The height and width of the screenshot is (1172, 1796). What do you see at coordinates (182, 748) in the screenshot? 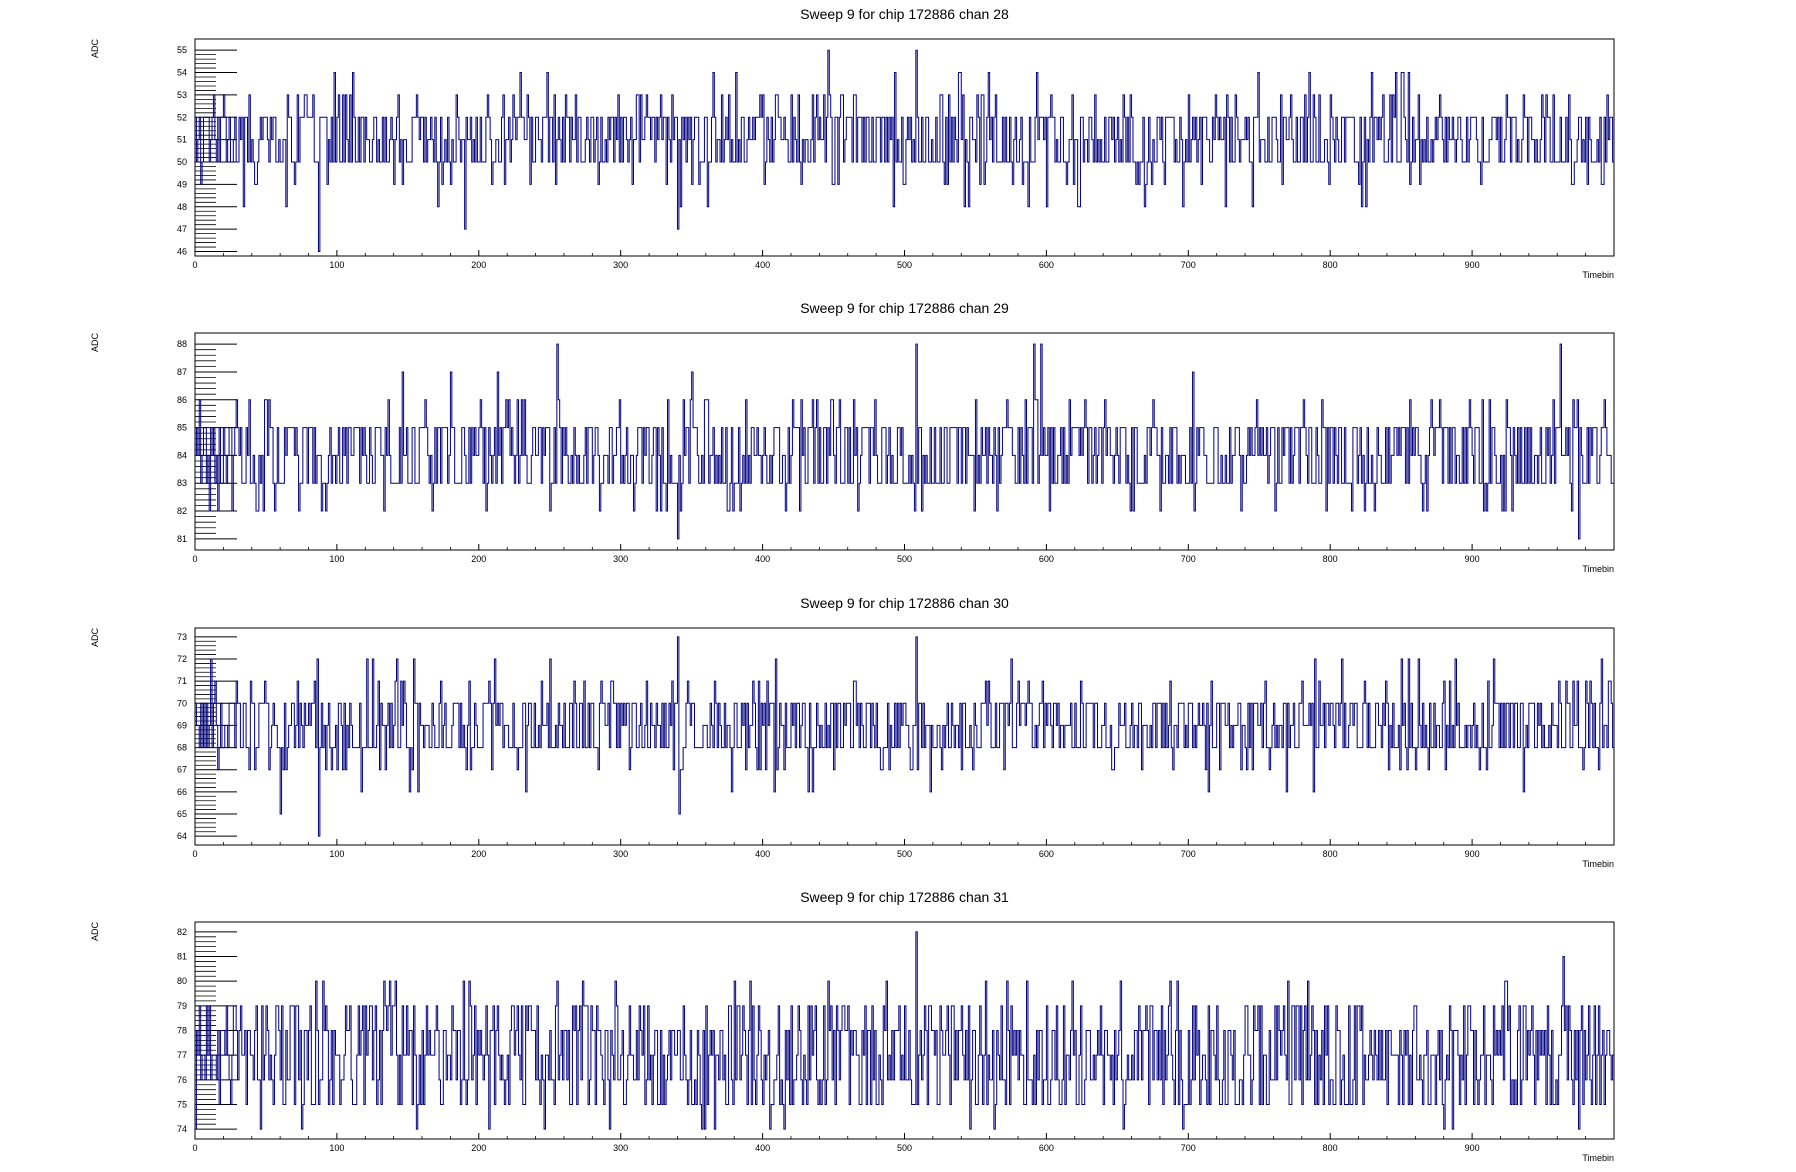
I see `y-tick-label: 68` at bounding box center [182, 748].